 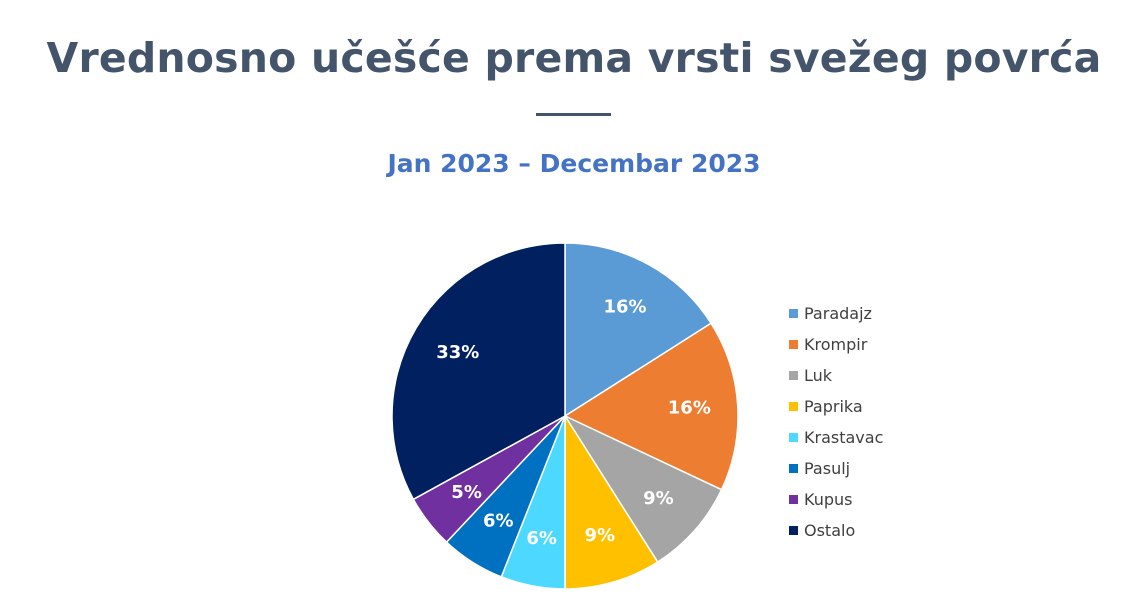 I want to click on legend-label: Paprika, so click(x=833, y=406).